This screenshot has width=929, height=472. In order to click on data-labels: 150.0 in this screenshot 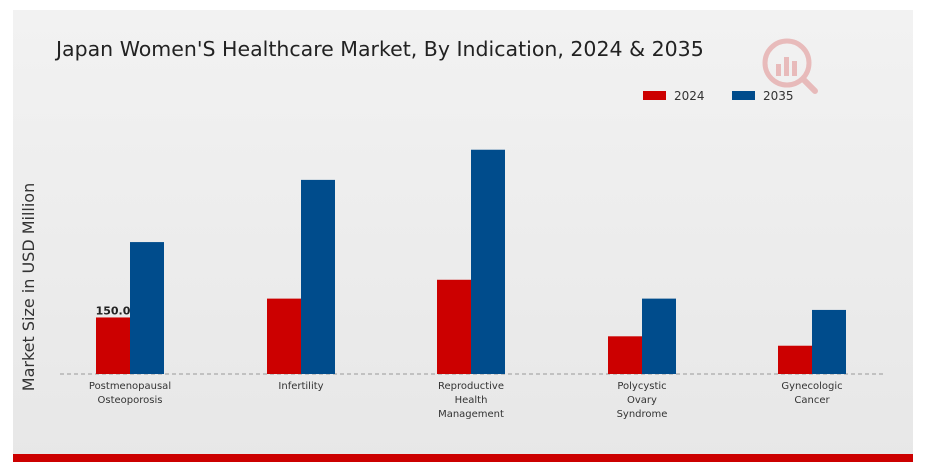, I will do `click(113, 310)`.